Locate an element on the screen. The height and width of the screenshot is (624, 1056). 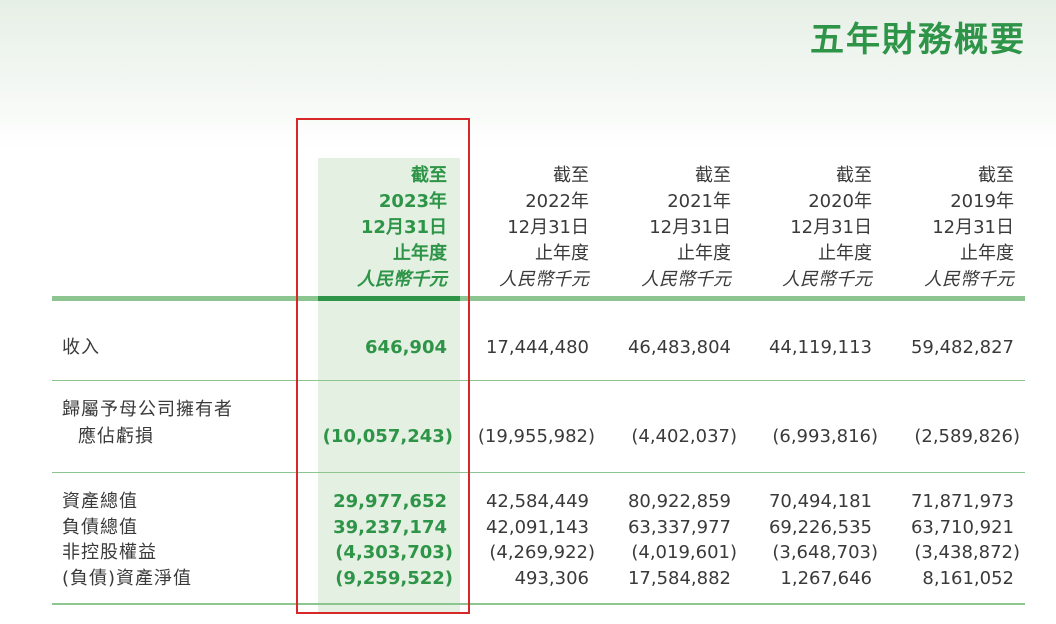
row-label: 收入 is located at coordinates (81, 347).